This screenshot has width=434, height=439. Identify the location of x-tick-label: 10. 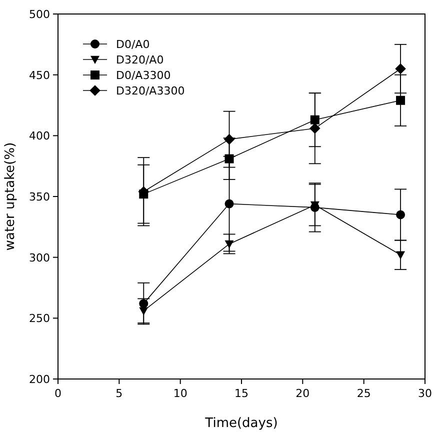
(180, 393).